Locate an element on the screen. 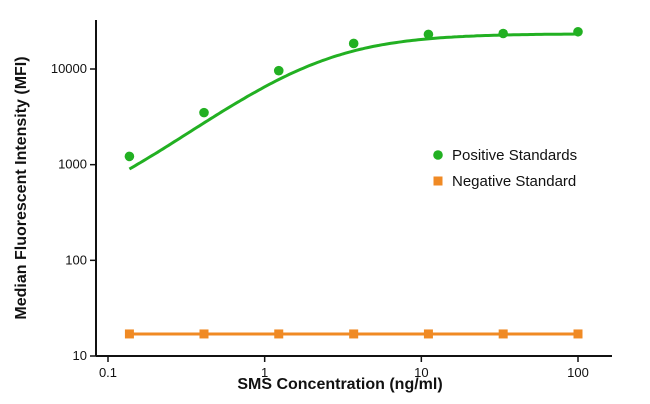 The image size is (650, 404). y-tick-label: 10000 is located at coordinates (69, 68).